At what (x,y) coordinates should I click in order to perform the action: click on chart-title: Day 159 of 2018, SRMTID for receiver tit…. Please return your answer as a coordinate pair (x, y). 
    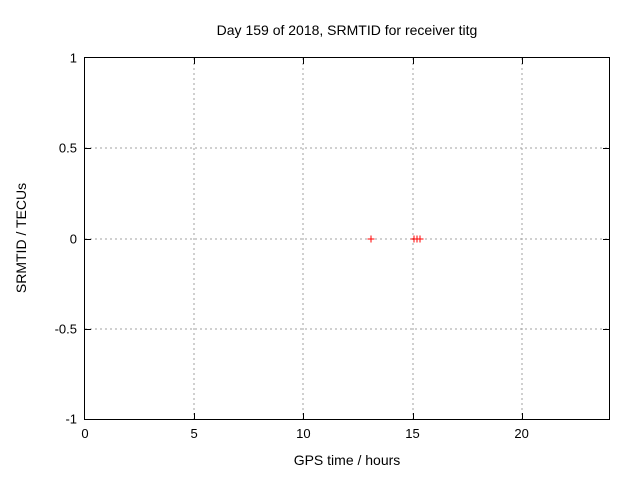
    Looking at the image, I should click on (347, 30).